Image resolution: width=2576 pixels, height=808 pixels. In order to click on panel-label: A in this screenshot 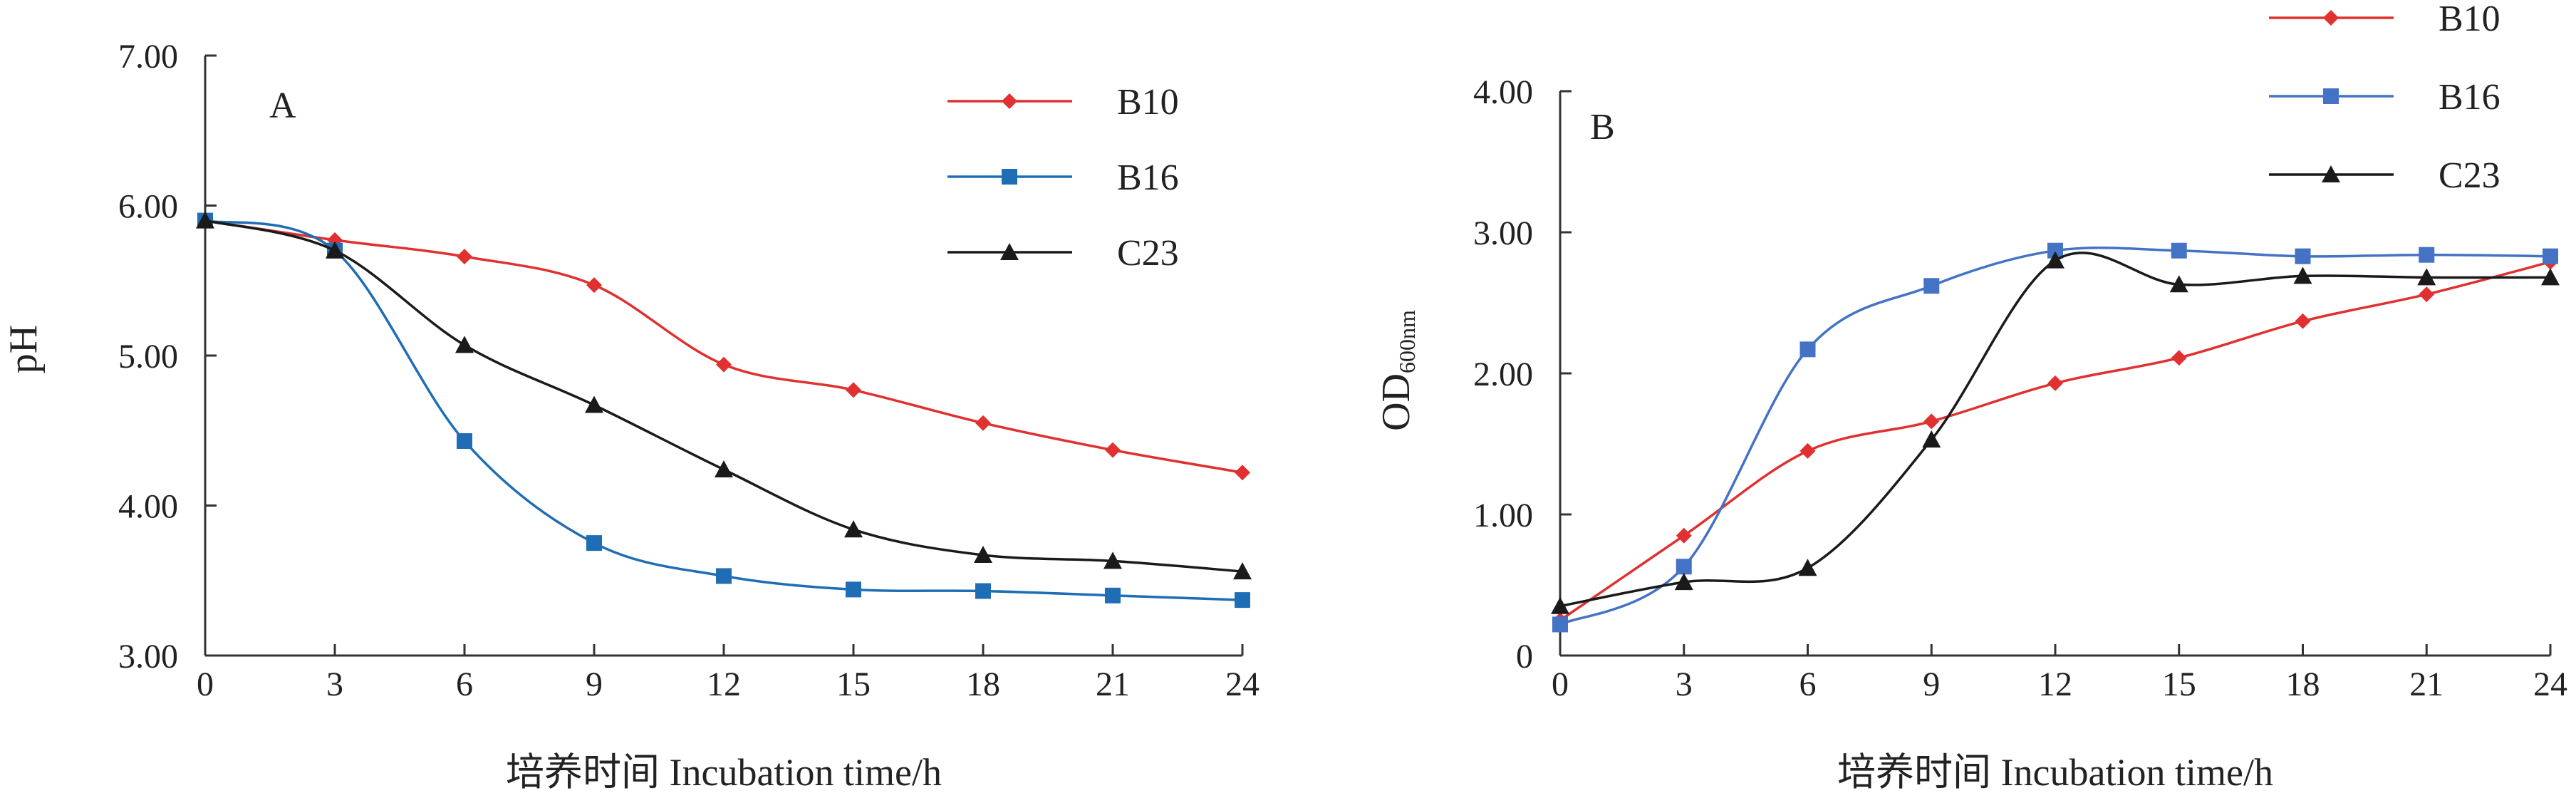, I will do `click(282, 106)`.